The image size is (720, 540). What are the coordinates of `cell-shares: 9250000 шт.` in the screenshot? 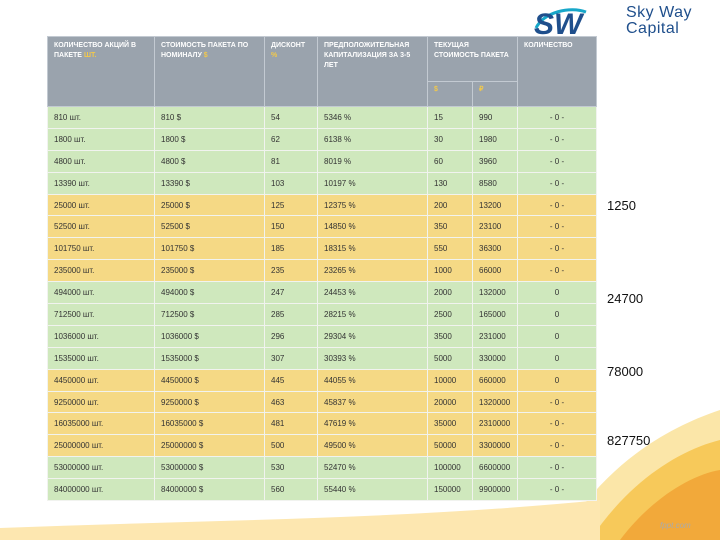 It's located at (101, 402).